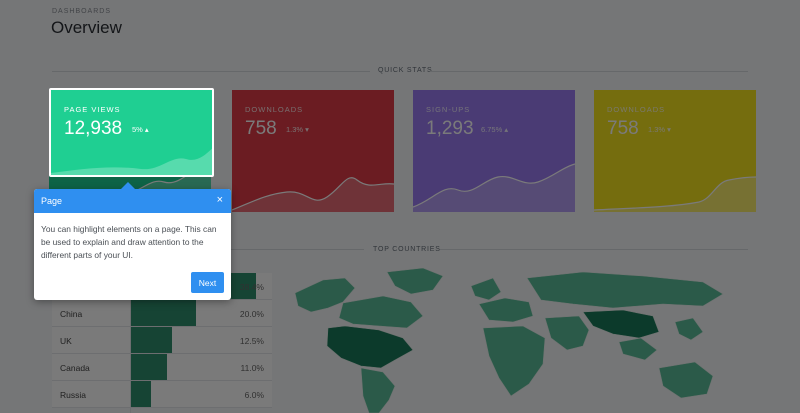  Describe the element at coordinates (494, 151) in the screenshot. I see `stat-card-sign-ups: SIGN-UPS 1,293 6.75% ▴` at that location.